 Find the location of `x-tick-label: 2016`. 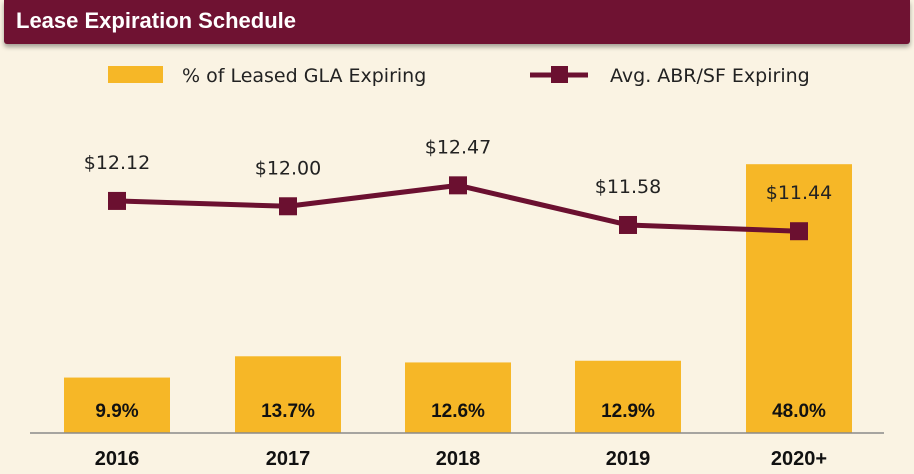

x-tick-label: 2016 is located at coordinates (117, 459).